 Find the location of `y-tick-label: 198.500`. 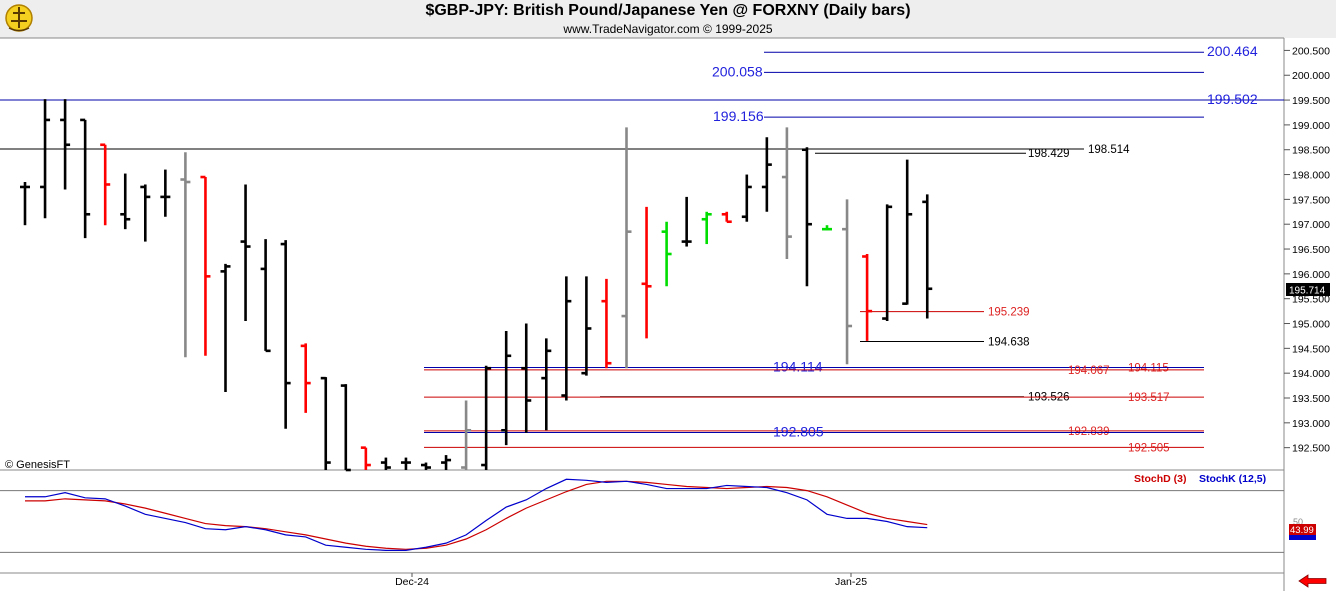

y-tick-label: 198.500 is located at coordinates (1311, 151).